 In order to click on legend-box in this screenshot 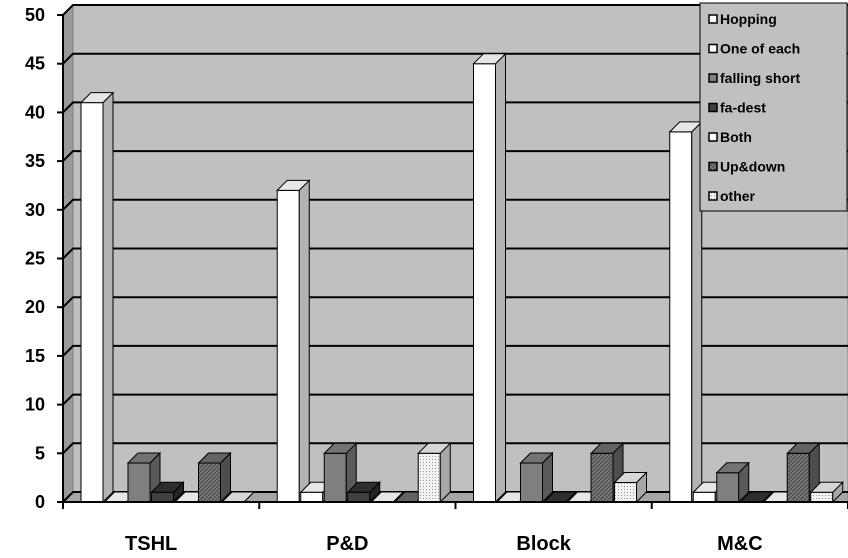, I will do `click(773, 107)`.